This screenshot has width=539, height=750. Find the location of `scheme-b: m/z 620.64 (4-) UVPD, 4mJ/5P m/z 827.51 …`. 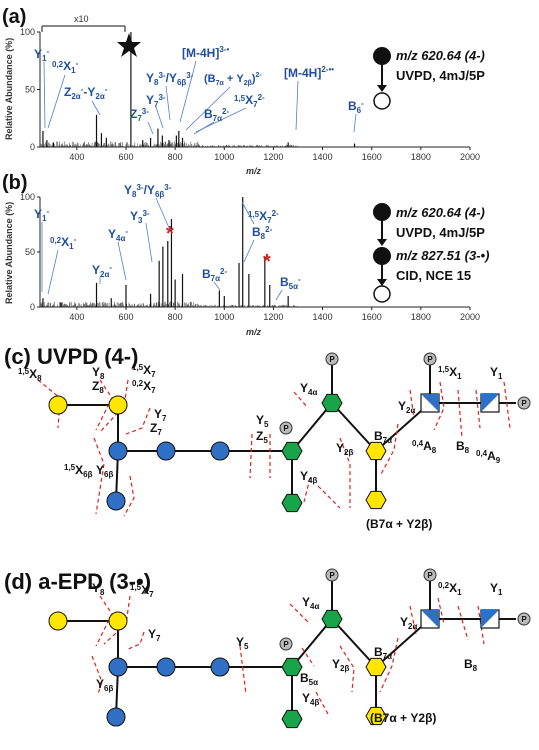

scheme-b: m/z 620.64 (4-) UVPD, 4mJ/5P m/z 827.51 … is located at coordinates (431, 253).